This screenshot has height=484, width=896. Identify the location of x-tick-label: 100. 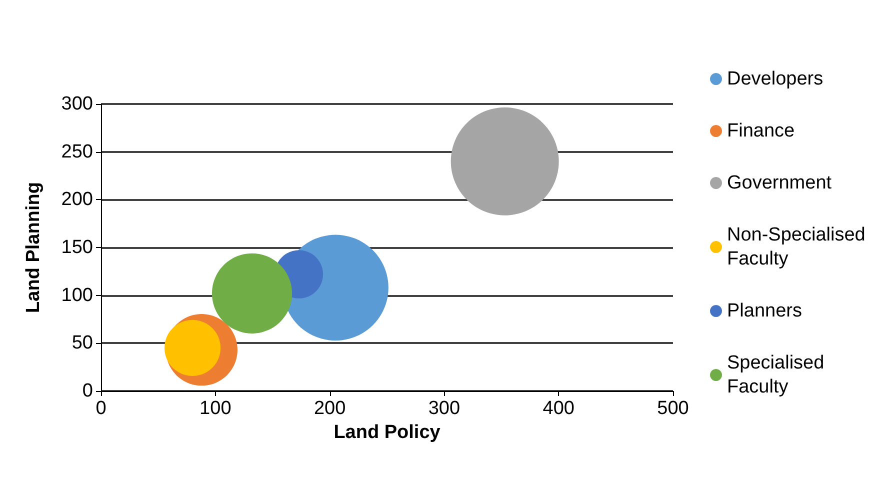
(216, 408).